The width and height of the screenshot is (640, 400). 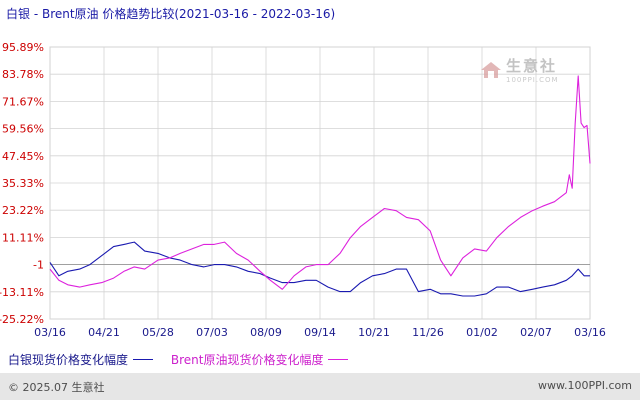 I want to click on silver-series-line, so click(x=319, y=269).